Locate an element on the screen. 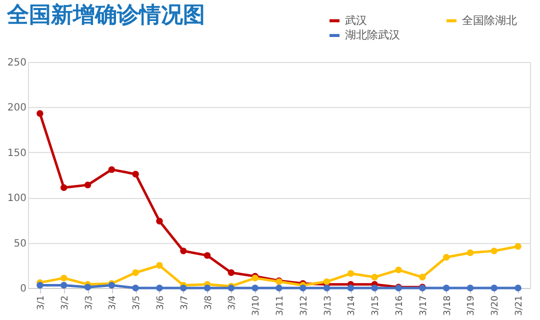  x-tick-label: 3/2 is located at coordinates (65, 303).